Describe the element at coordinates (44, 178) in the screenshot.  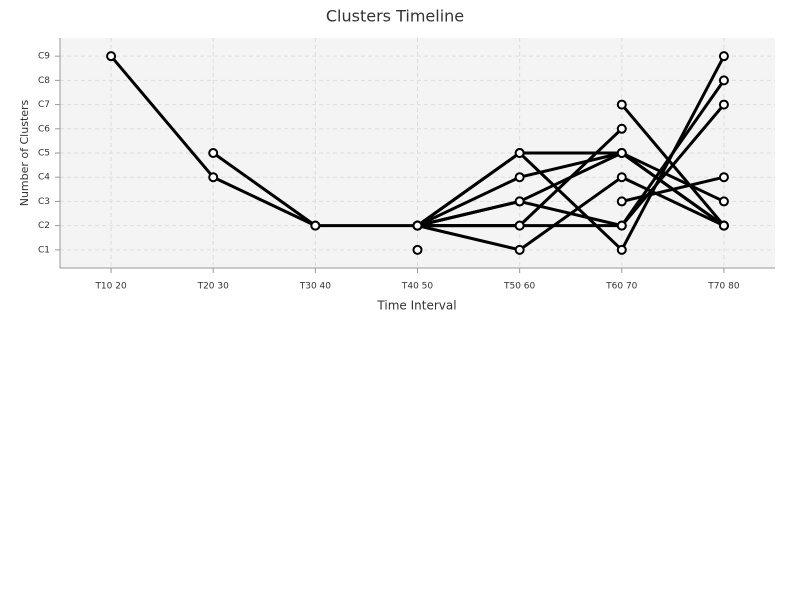
I see `y-tick-label: C4` at that location.